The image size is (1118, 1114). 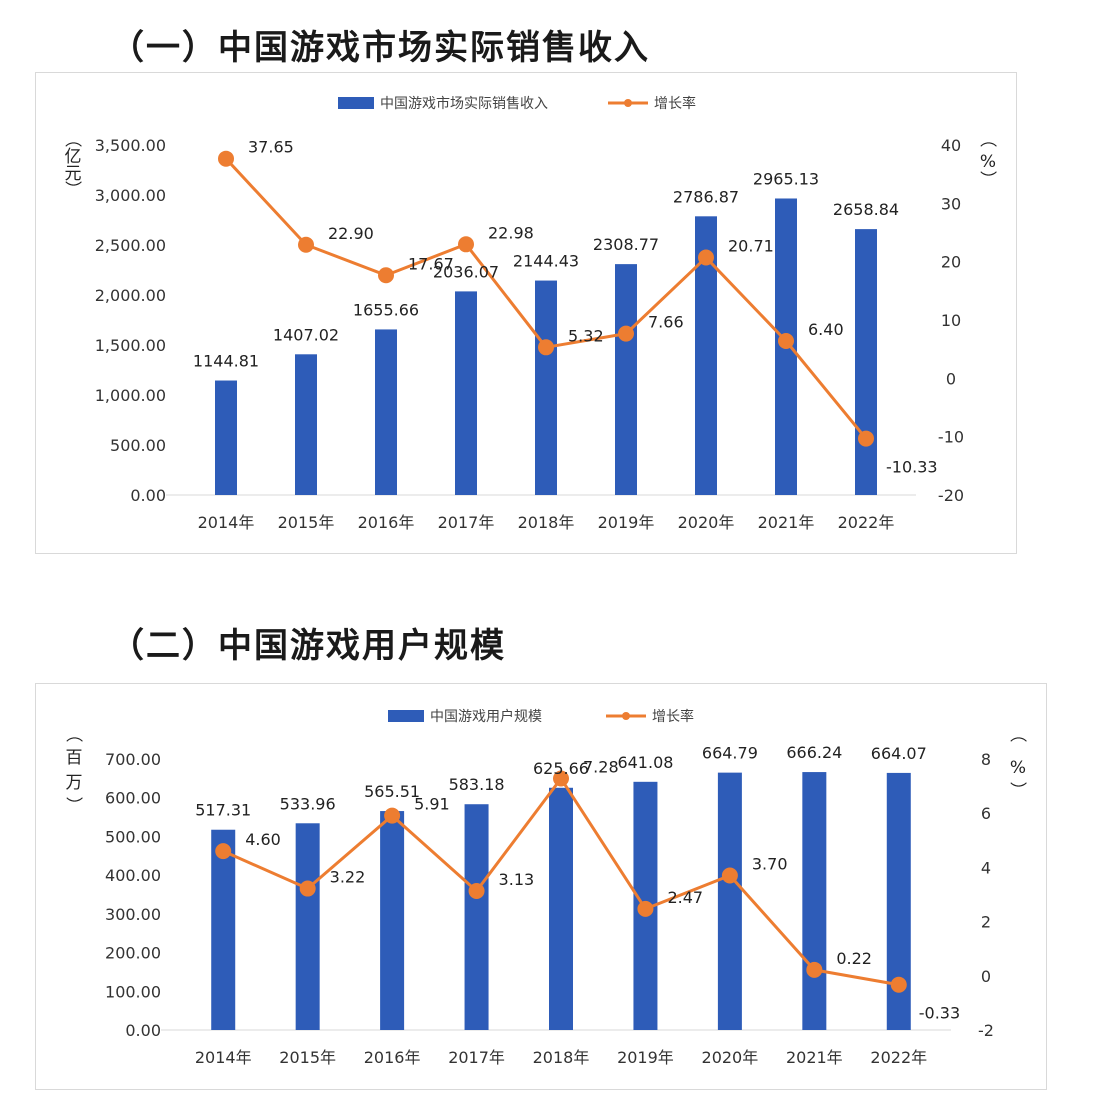 What do you see at coordinates (786, 178) in the screenshot?
I see `bar-value-label: 2965.13` at bounding box center [786, 178].